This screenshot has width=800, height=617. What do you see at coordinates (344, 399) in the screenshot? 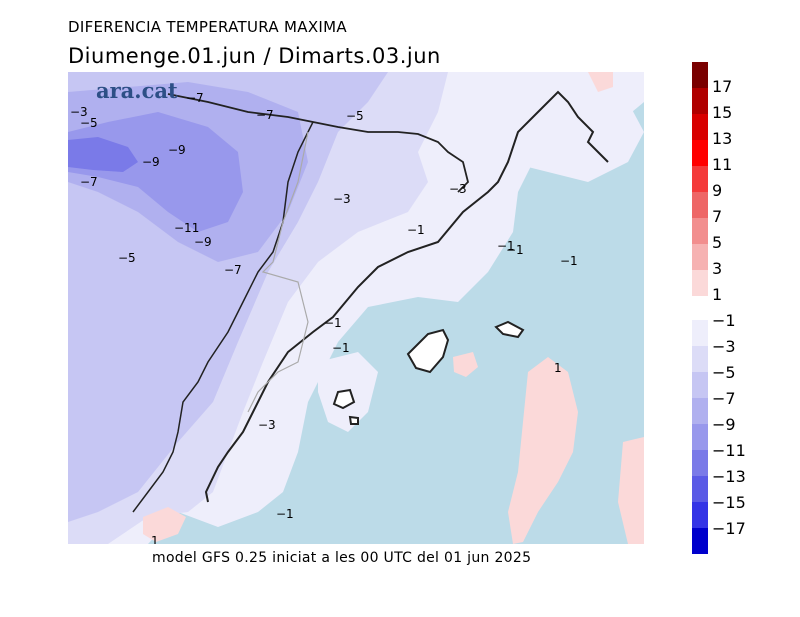
I see `island-ibiza` at bounding box center [344, 399].